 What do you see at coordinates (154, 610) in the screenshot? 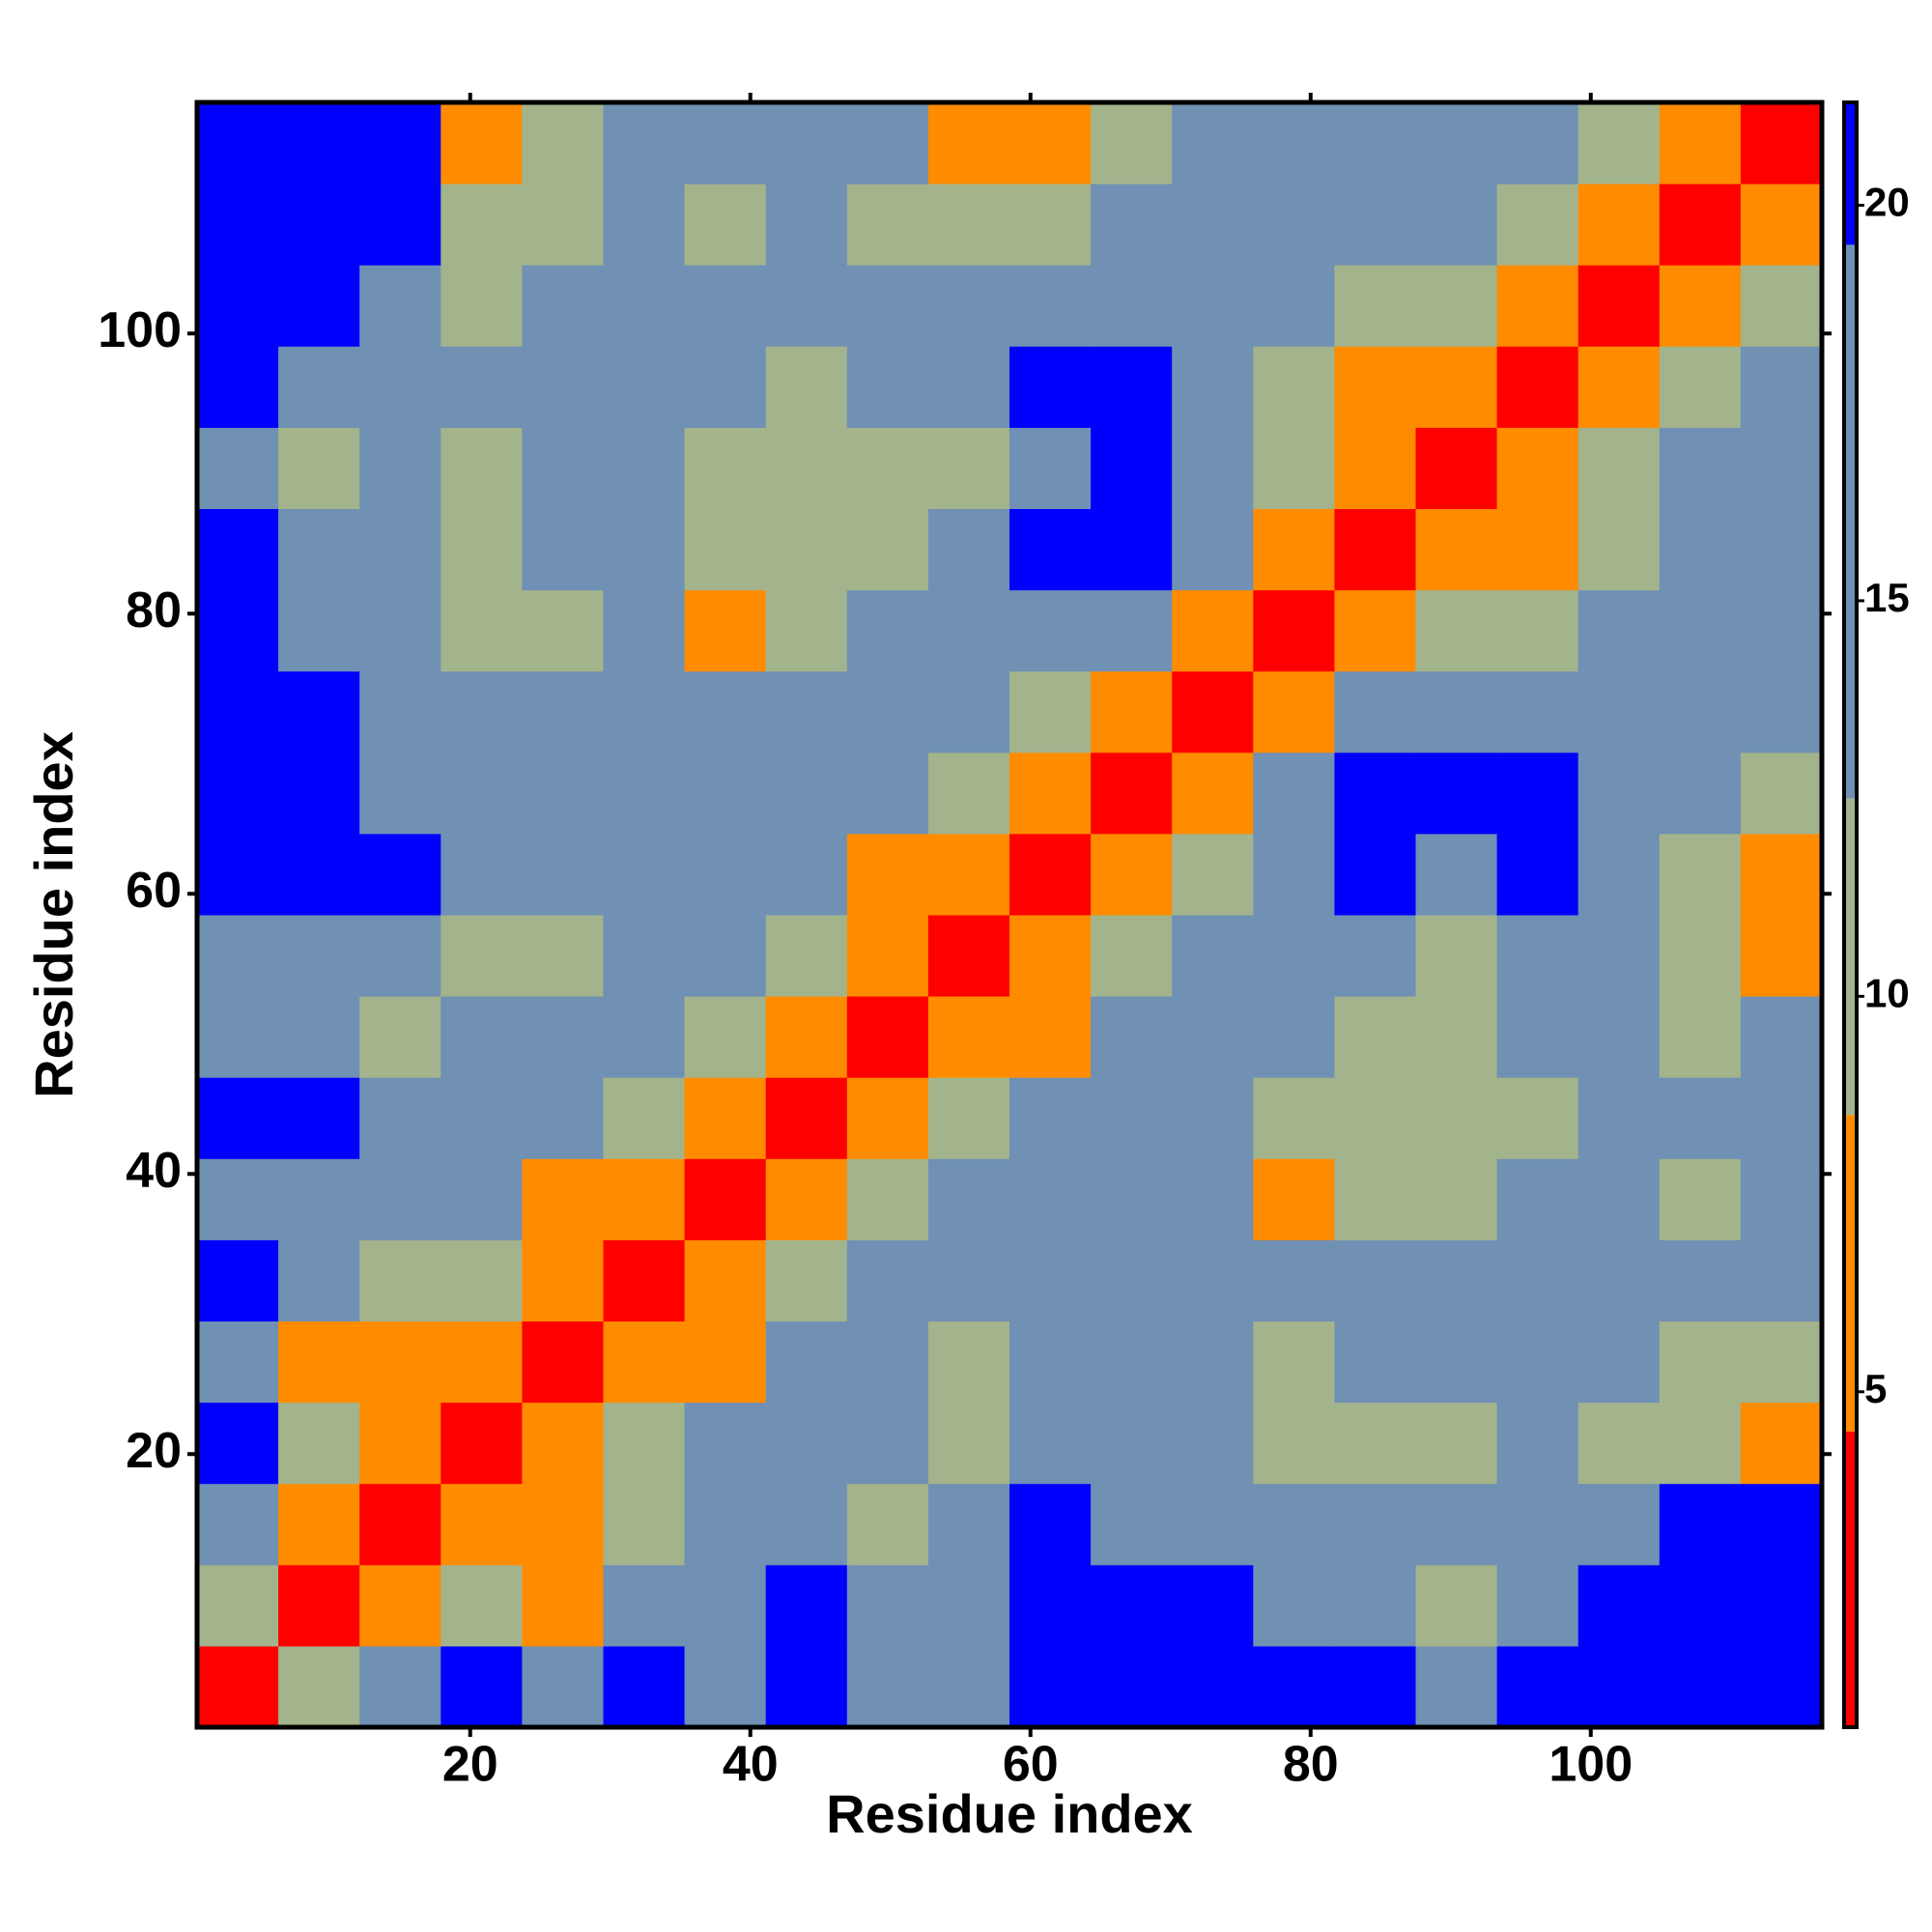
I see `y-tick-label: 80` at bounding box center [154, 610].